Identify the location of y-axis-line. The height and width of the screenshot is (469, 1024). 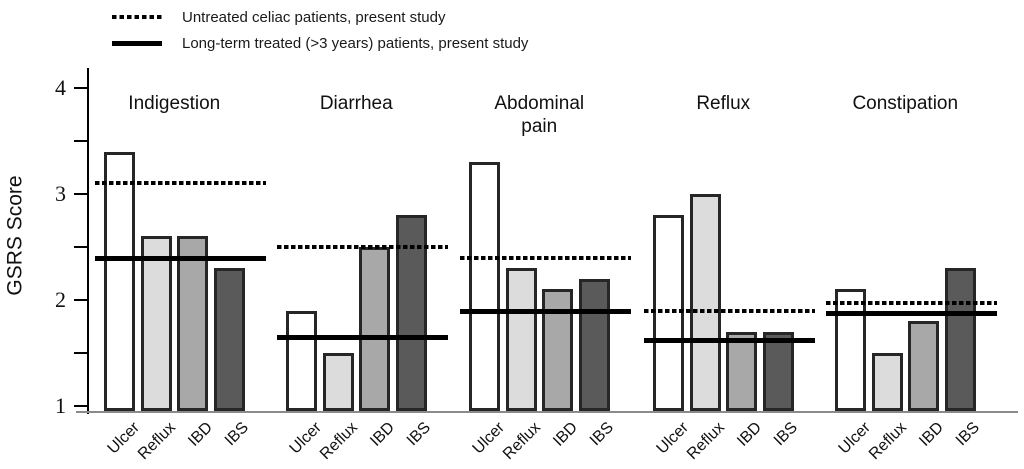
(88, 241).